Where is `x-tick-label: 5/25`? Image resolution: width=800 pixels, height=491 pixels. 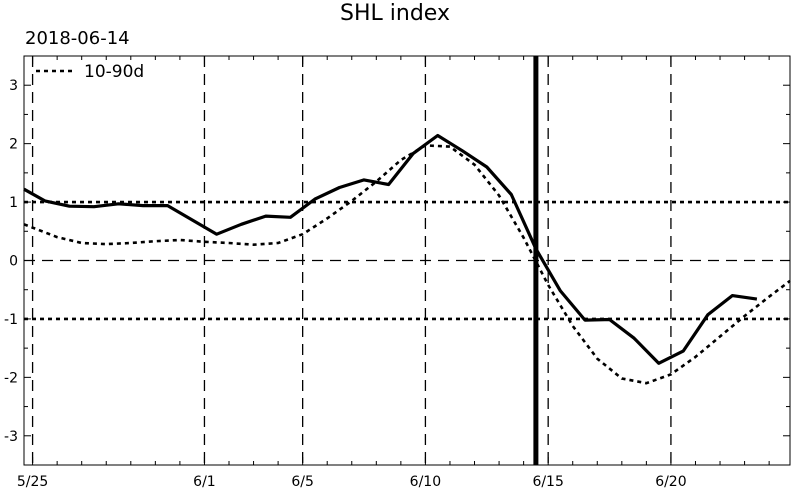
x-tick-label: 5/25 is located at coordinates (32, 482).